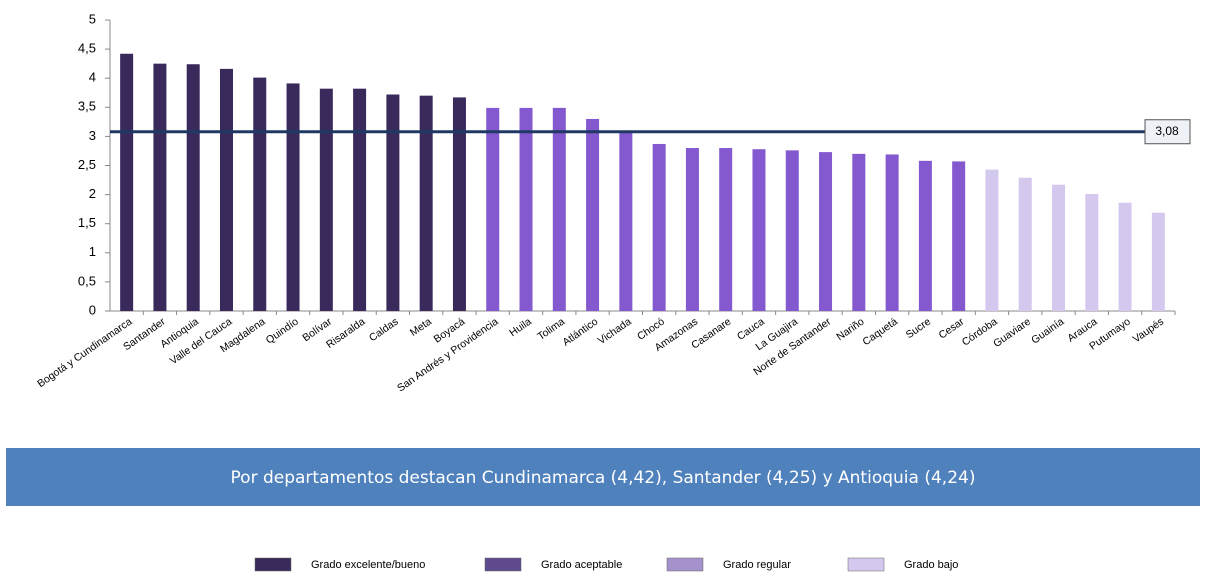  What do you see at coordinates (615, 332) in the screenshot?
I see `x-tick-label: Vichada` at bounding box center [615, 332].